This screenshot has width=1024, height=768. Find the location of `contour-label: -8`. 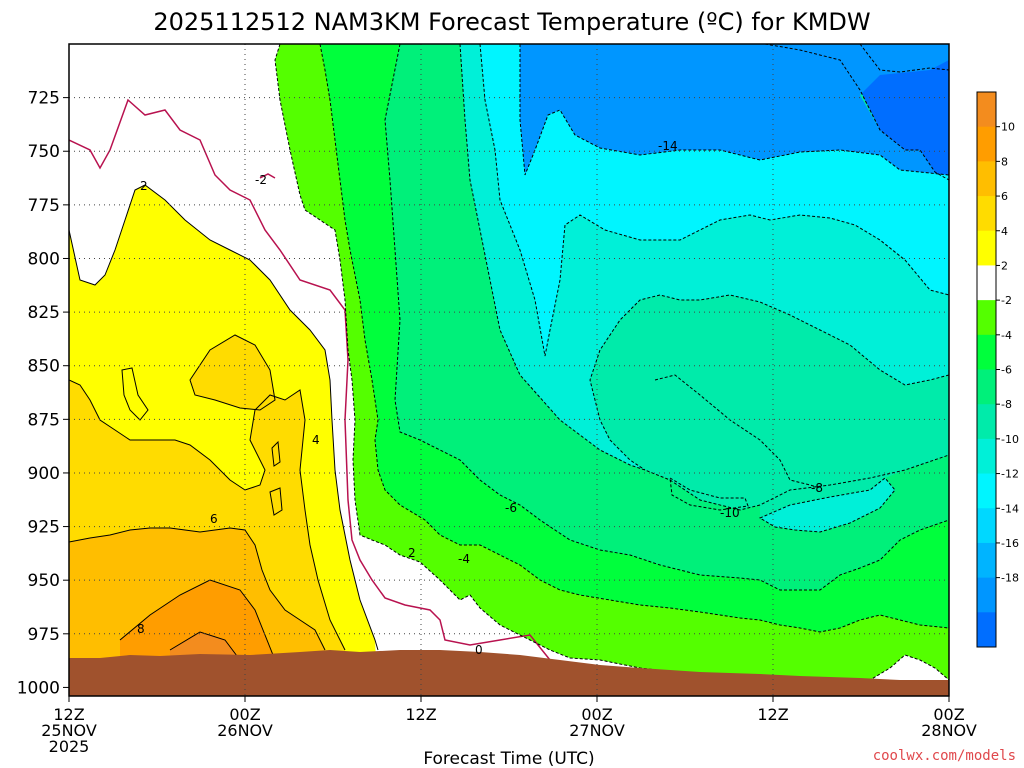

contour-label: -8 is located at coordinates (817, 488).